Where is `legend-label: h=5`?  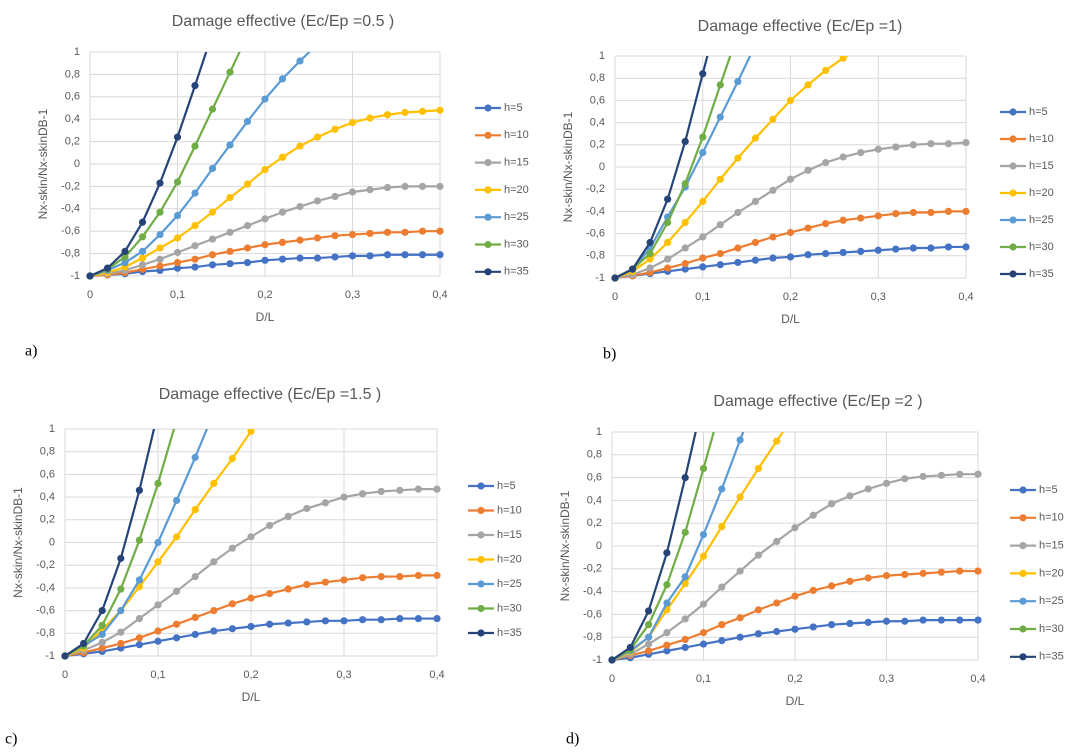
legend-label: h=5 is located at coordinates (1038, 112).